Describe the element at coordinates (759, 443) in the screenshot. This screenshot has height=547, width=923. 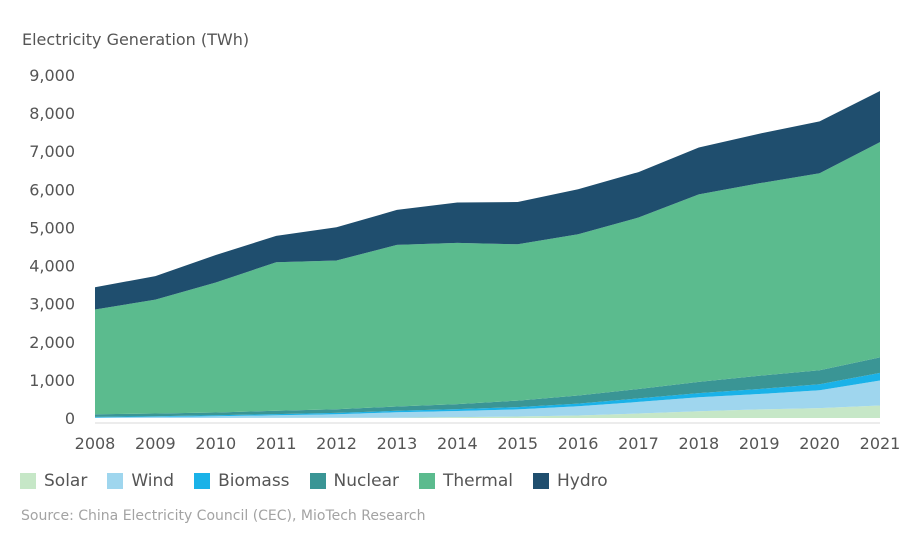
I see `x-tick-label: 2019` at that location.